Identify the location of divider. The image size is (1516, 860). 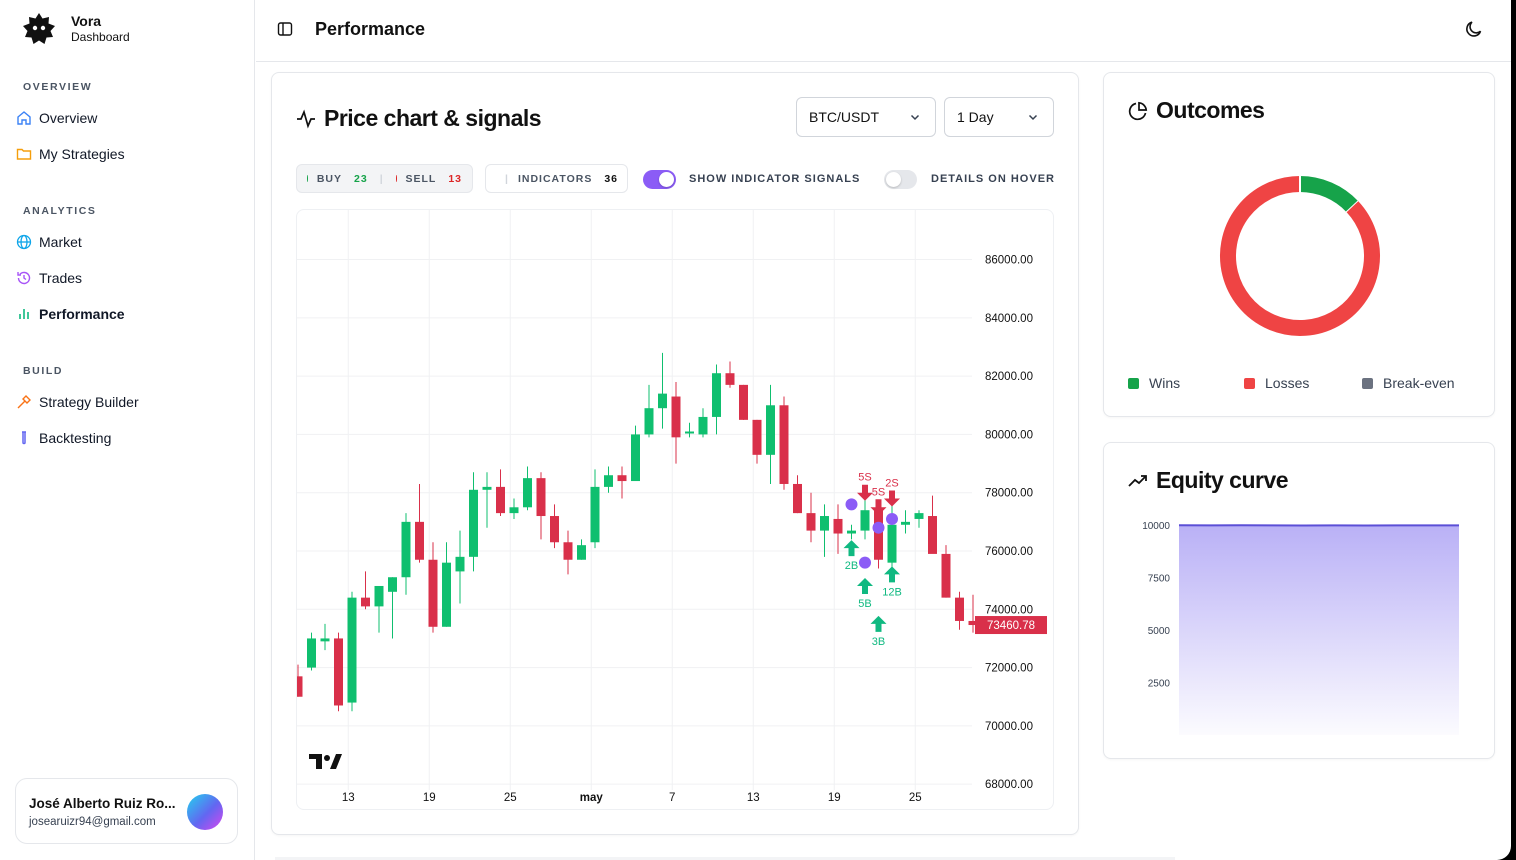
(725, 858).